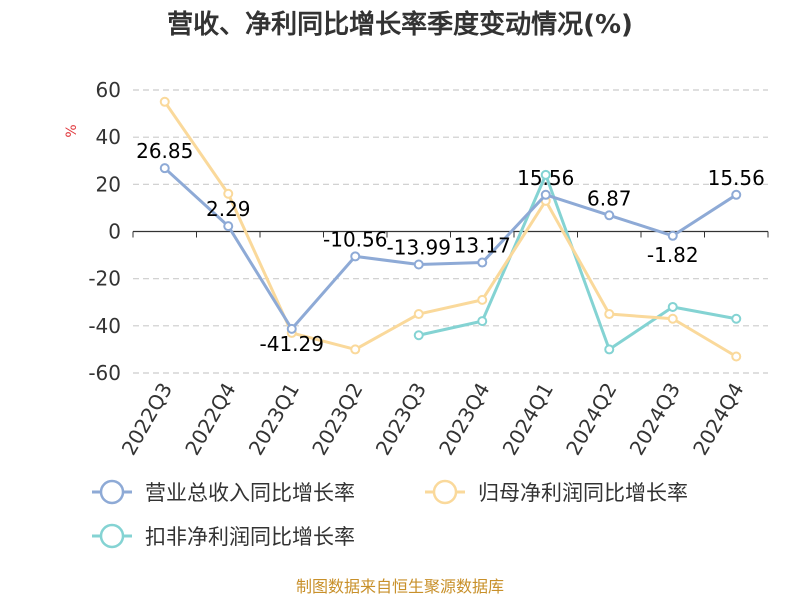 Image resolution: width=800 pixels, height=600 pixels. I want to click on x-tick-label: 2023Q1, so click(274, 419).